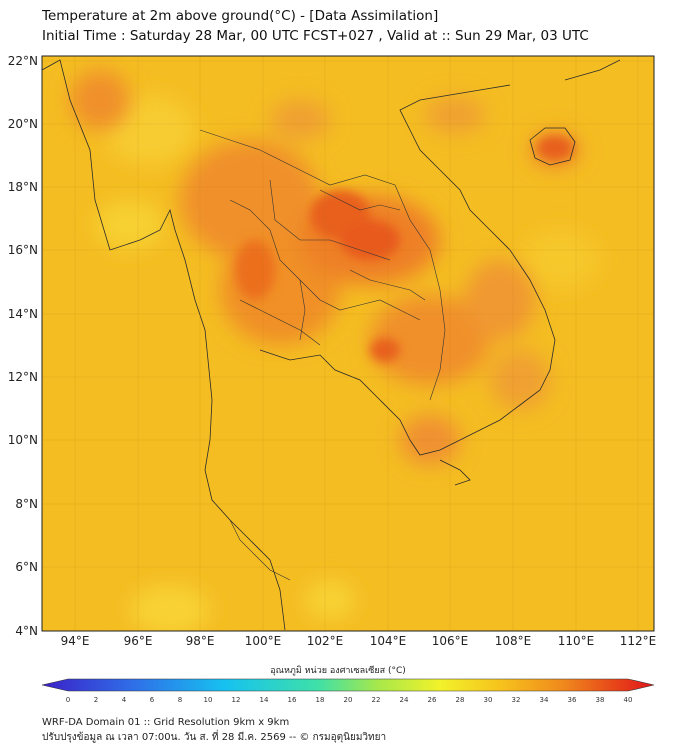 The height and width of the screenshot is (756, 676). Describe the element at coordinates (236, 700) in the screenshot. I see `colorbar-tick-label: 12` at that location.